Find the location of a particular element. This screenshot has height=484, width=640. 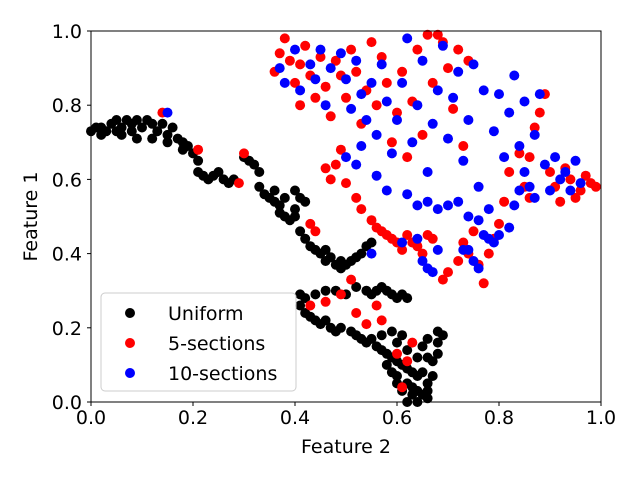

y-tick-label: 0.0 is located at coordinates (67, 403).